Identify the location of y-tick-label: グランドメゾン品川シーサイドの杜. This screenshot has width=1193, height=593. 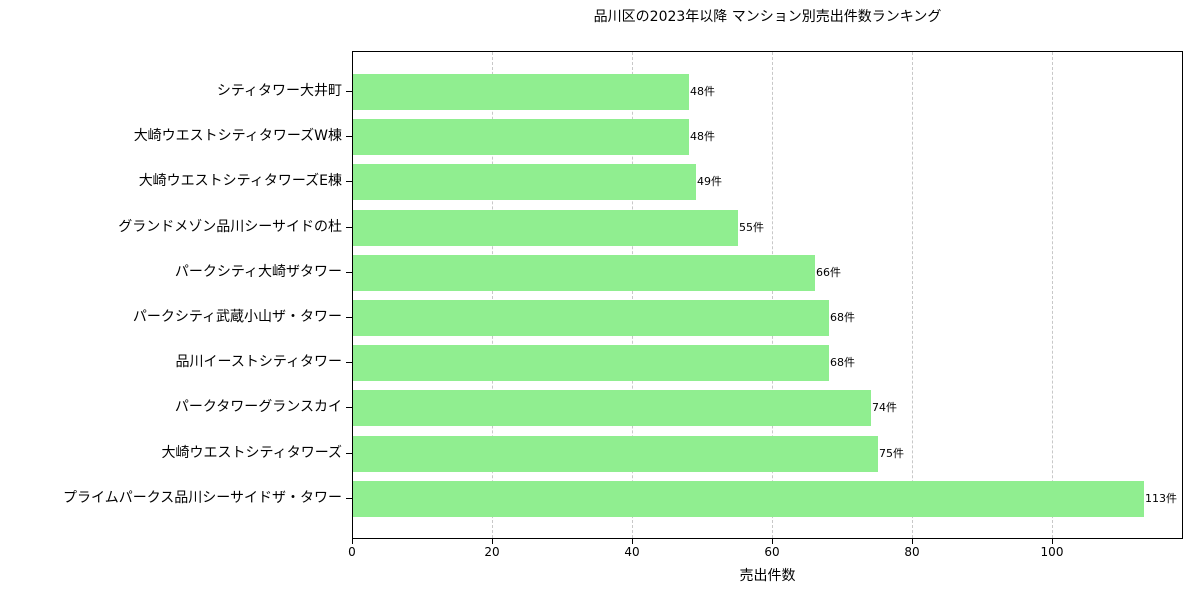
(230, 226).